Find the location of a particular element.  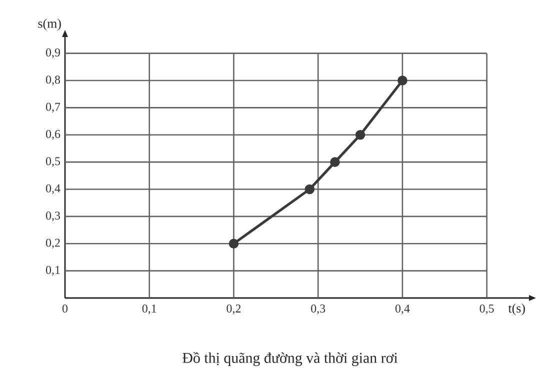

x-tick-label: 0,5 is located at coordinates (487, 309).